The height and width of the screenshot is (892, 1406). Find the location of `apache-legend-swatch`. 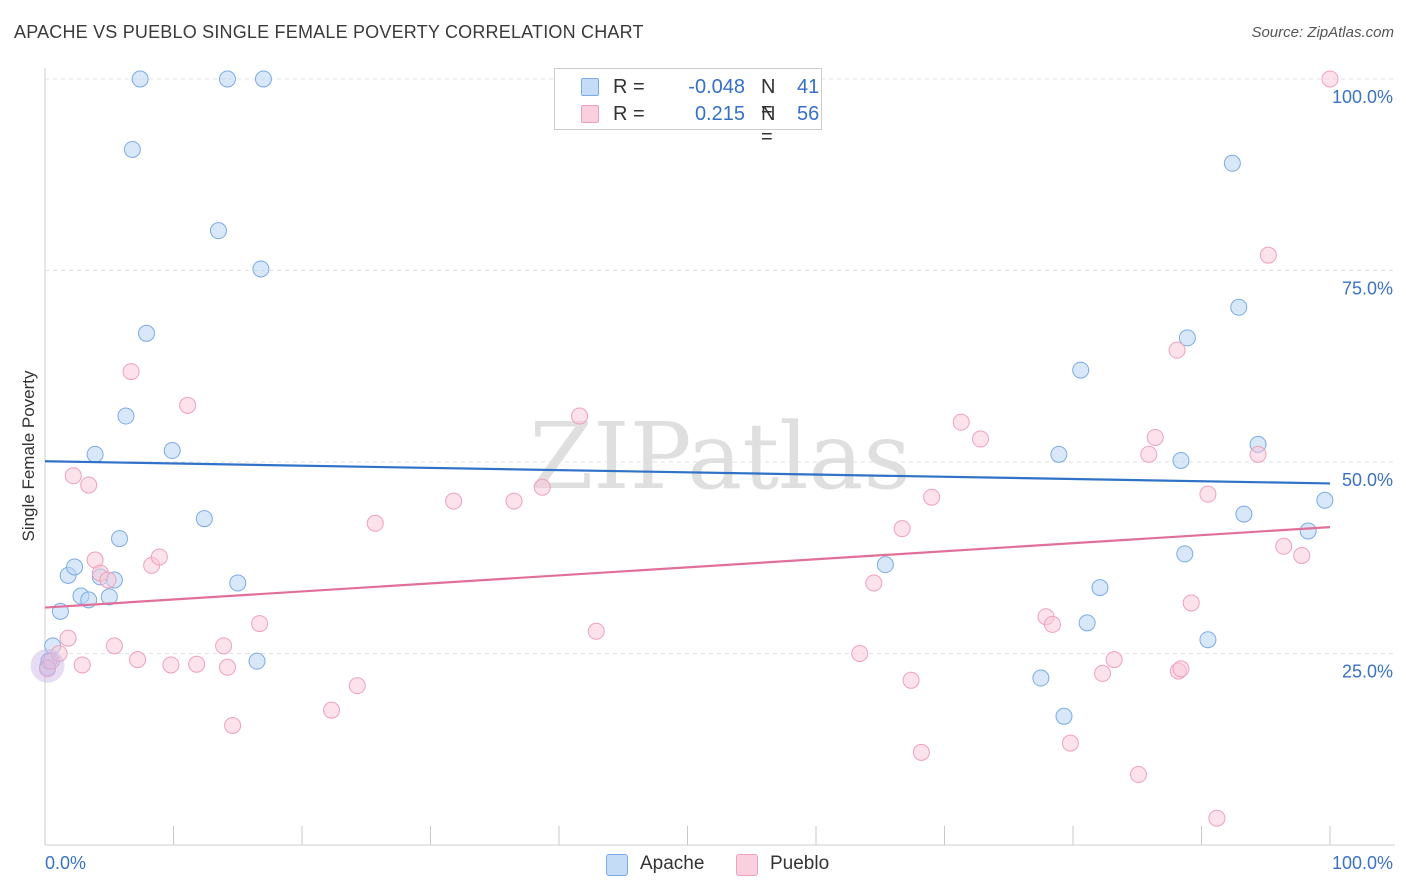

apache-legend-swatch is located at coordinates (617, 865).